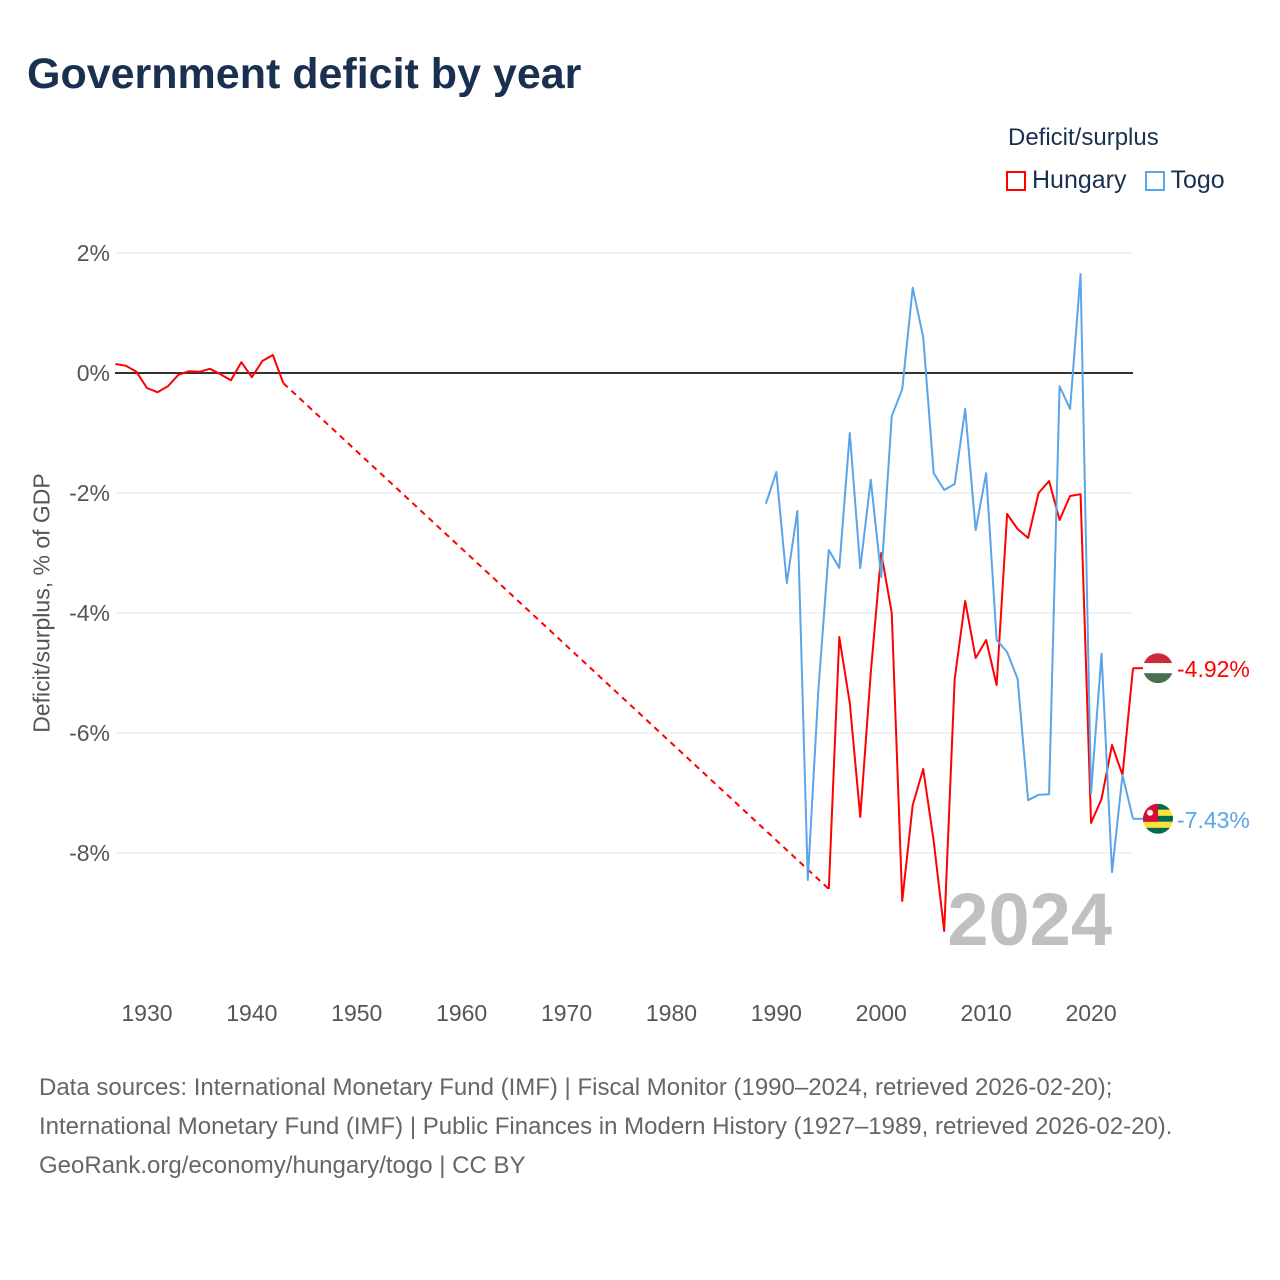 This screenshot has height=1280, width=1280. I want to click on x-tick-label: 2000, so click(881, 1013).